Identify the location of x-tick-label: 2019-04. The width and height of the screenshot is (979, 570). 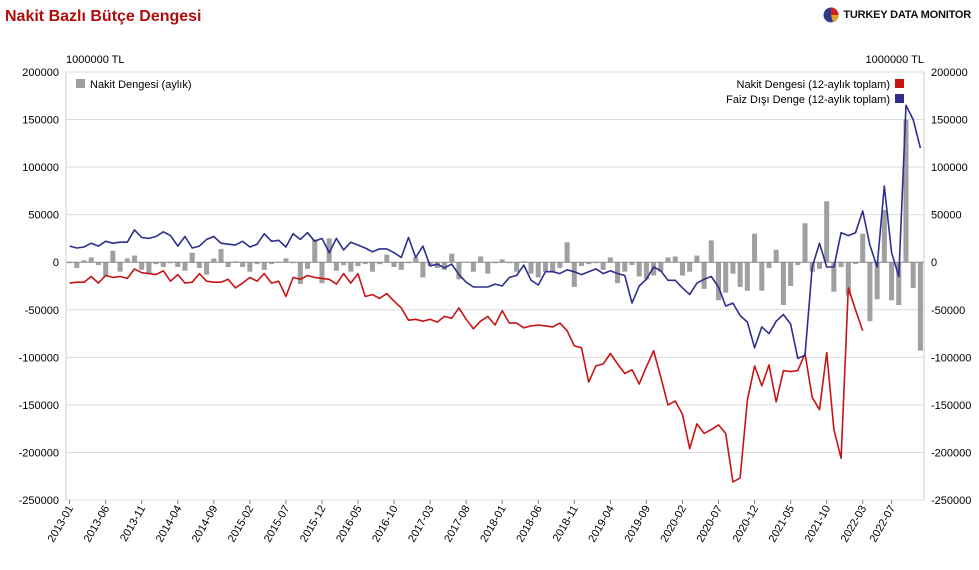
(601, 524).